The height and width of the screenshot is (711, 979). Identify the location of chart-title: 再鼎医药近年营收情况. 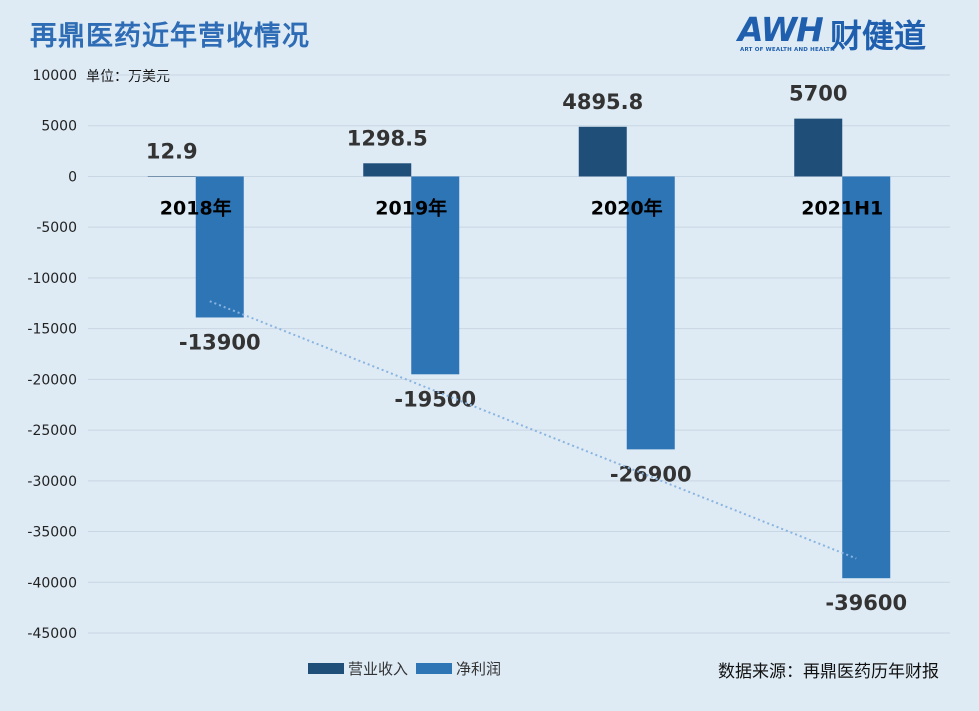
(170, 36).